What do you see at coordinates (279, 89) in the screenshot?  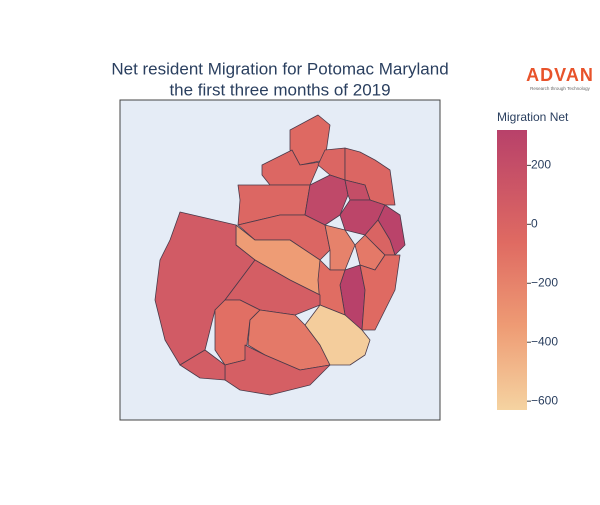 I see `chart-subtitle: the first three months of 2019` at bounding box center [279, 89].